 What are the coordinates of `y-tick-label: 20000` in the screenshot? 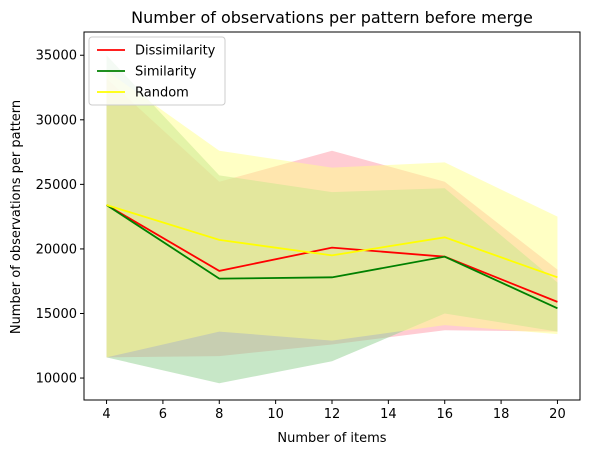 It's located at (56, 249).